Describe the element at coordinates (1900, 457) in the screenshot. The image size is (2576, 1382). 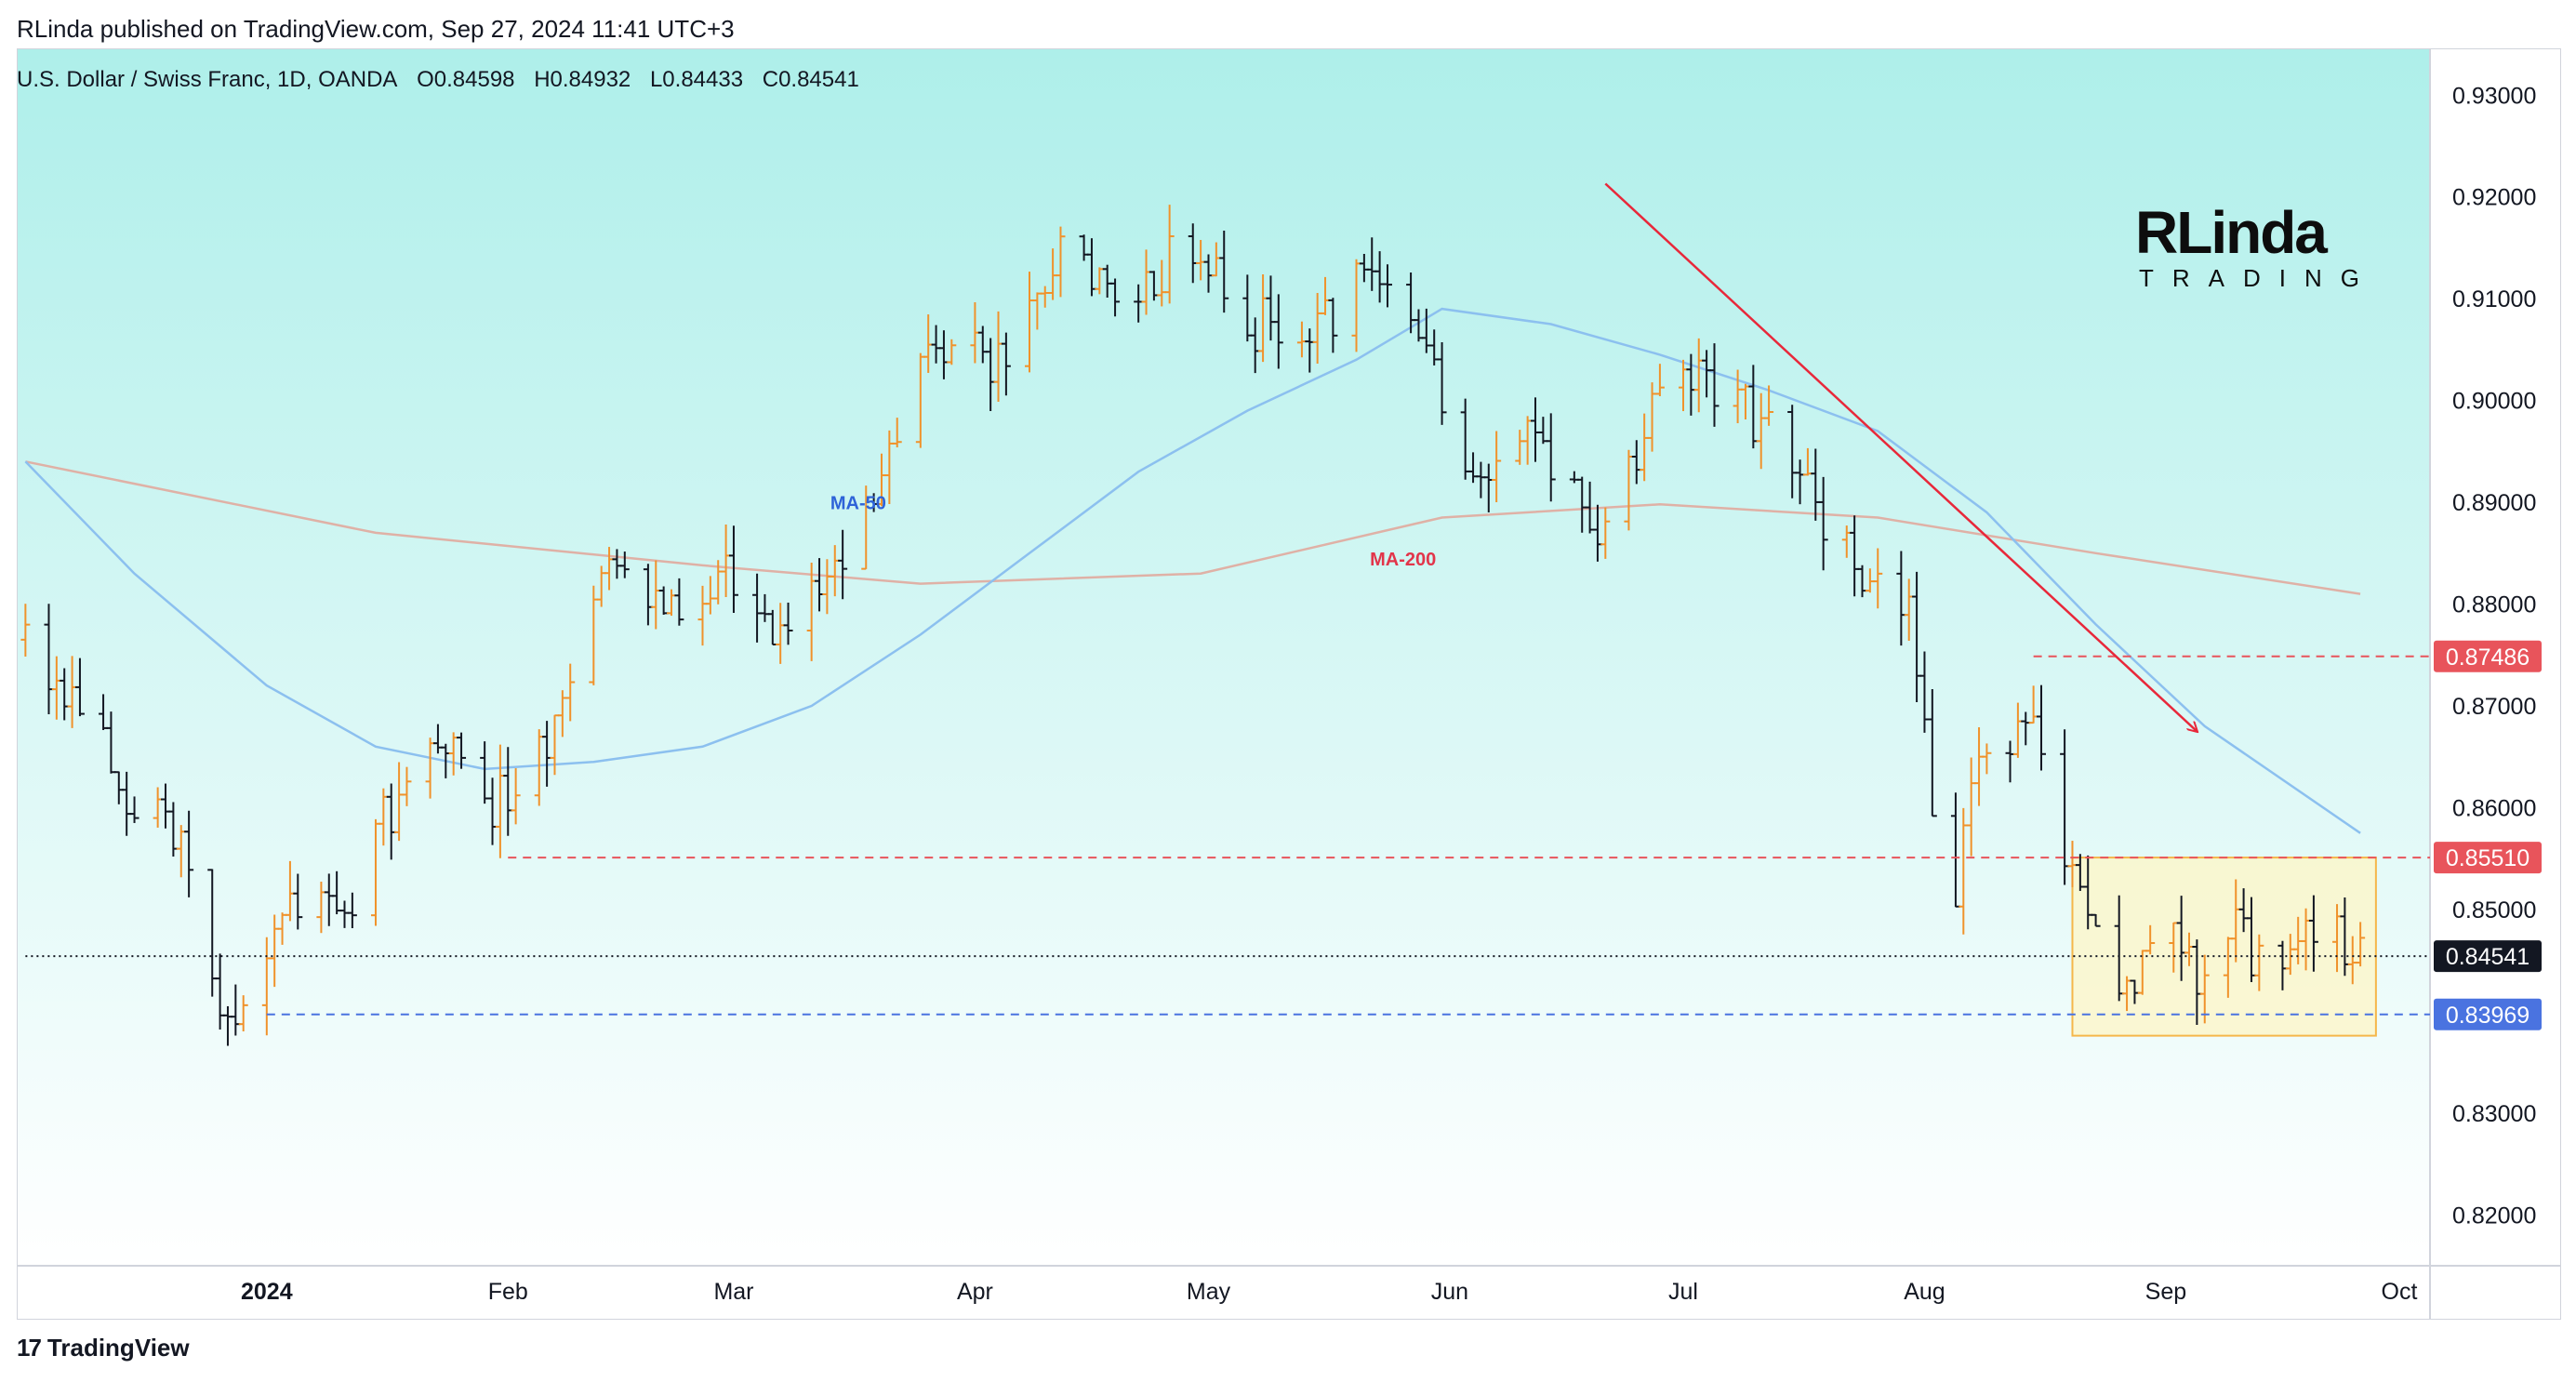
I see `downtrend-arrow-line` at that location.